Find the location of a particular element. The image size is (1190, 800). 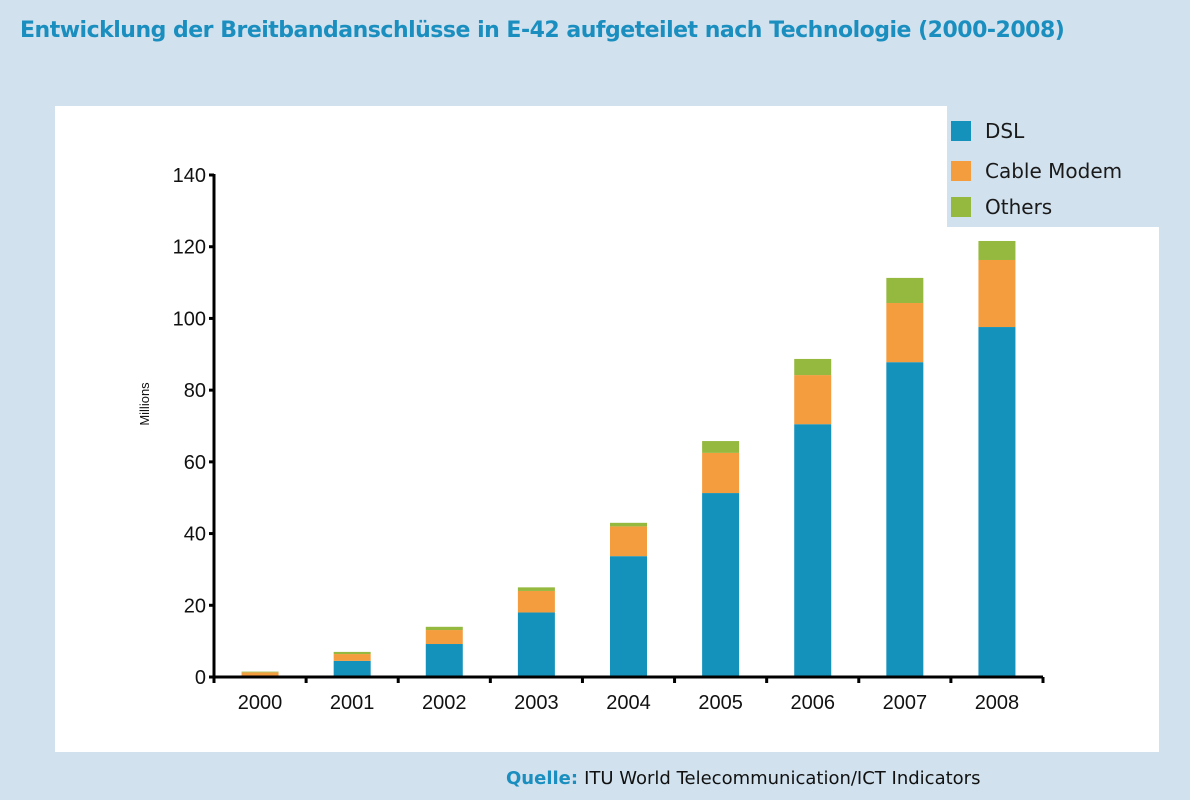

bar-others-2004 is located at coordinates (628, 524).